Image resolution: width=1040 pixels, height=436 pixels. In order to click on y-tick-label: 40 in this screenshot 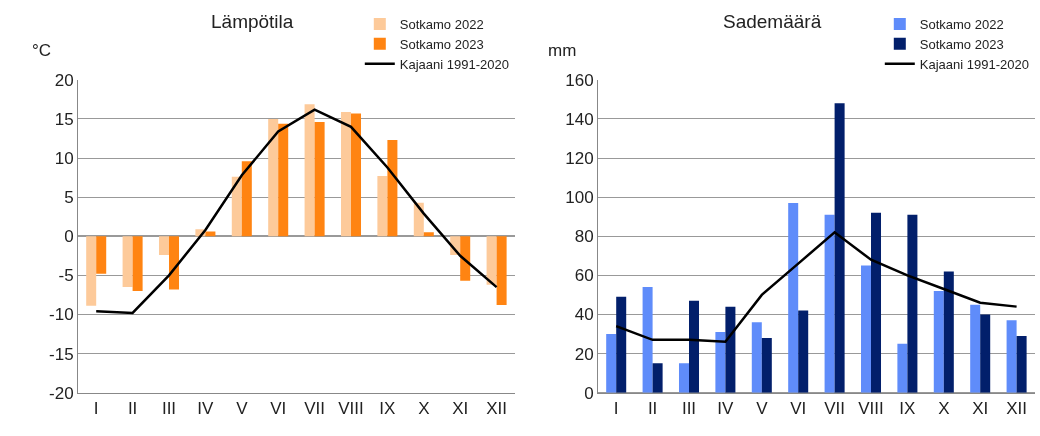, I will do `click(584, 315)`.